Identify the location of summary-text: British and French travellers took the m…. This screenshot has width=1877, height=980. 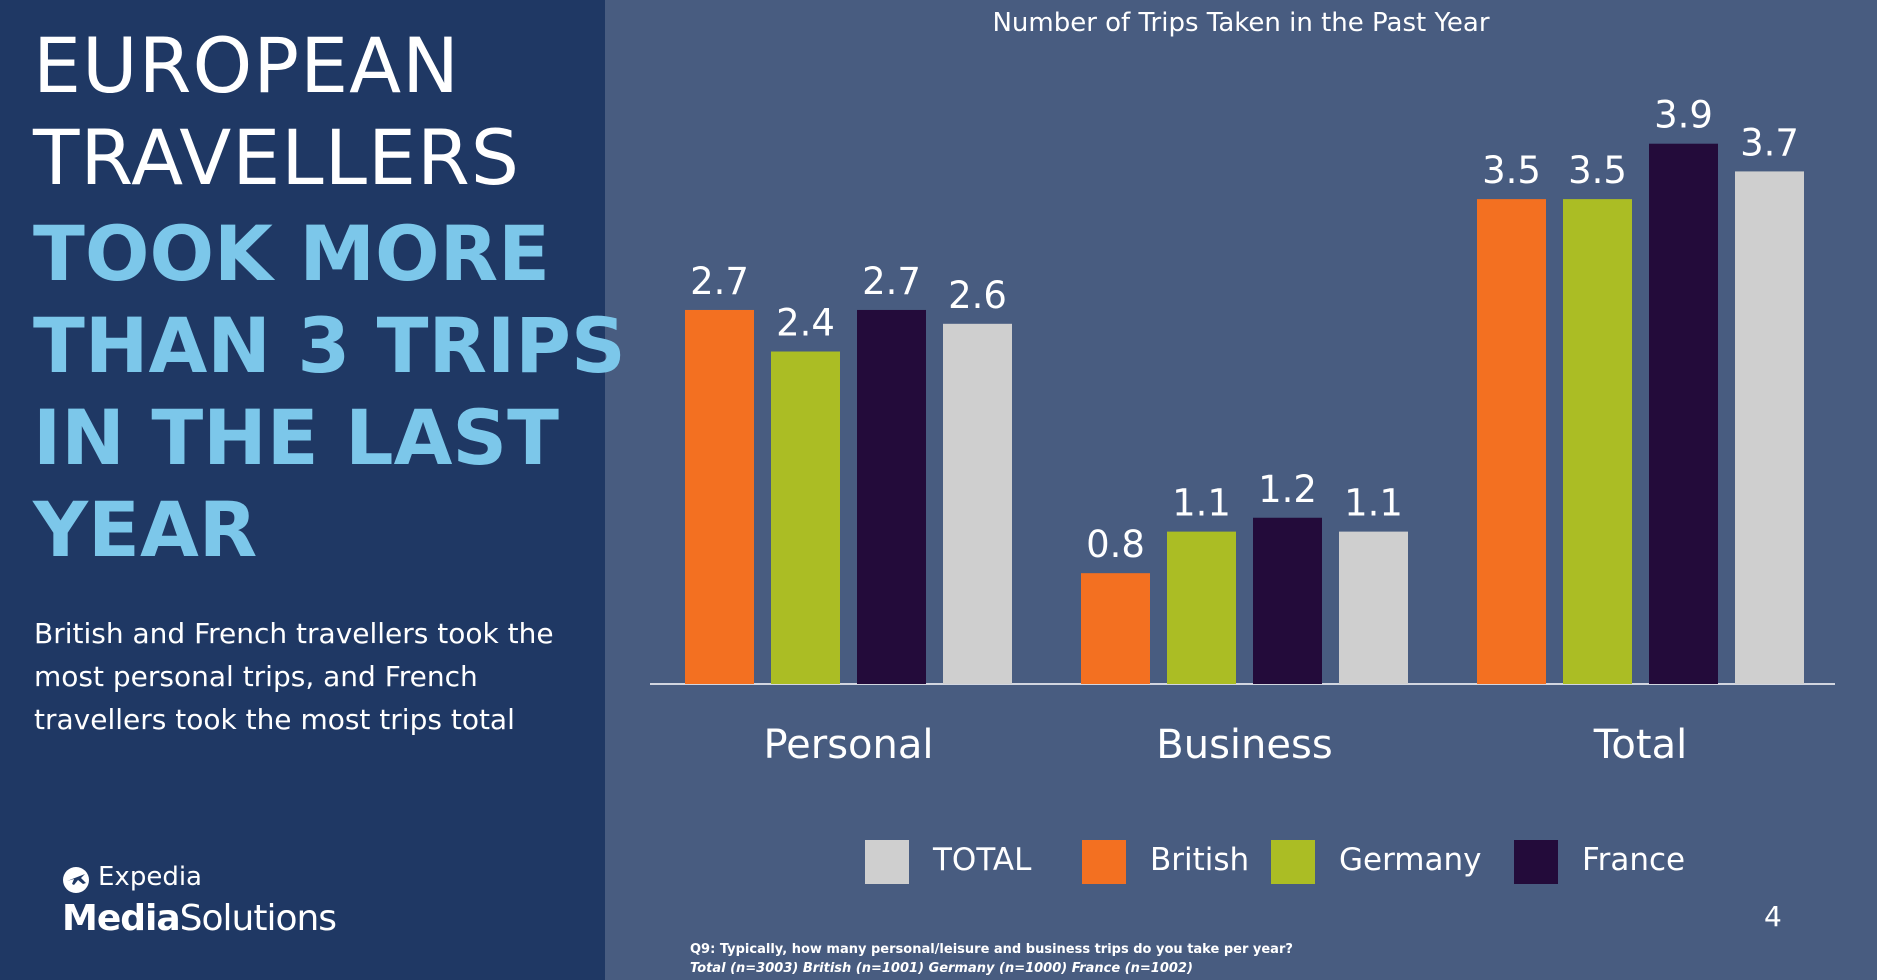
(294, 676).